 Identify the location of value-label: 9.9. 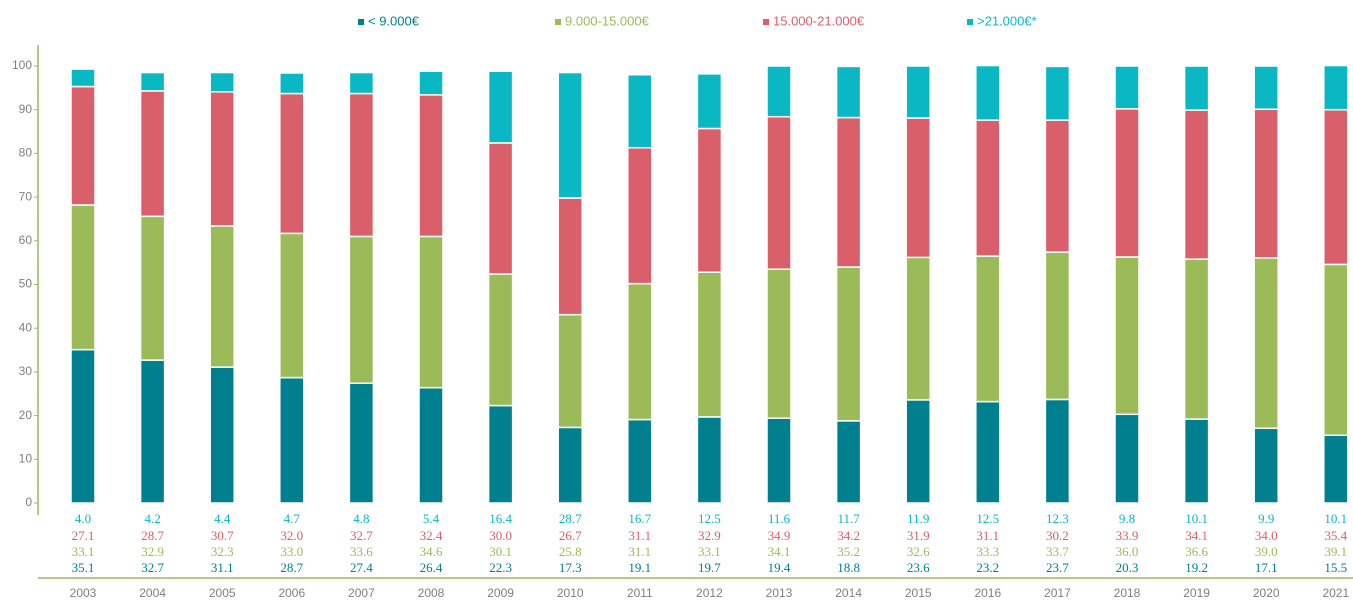
(1266, 518).